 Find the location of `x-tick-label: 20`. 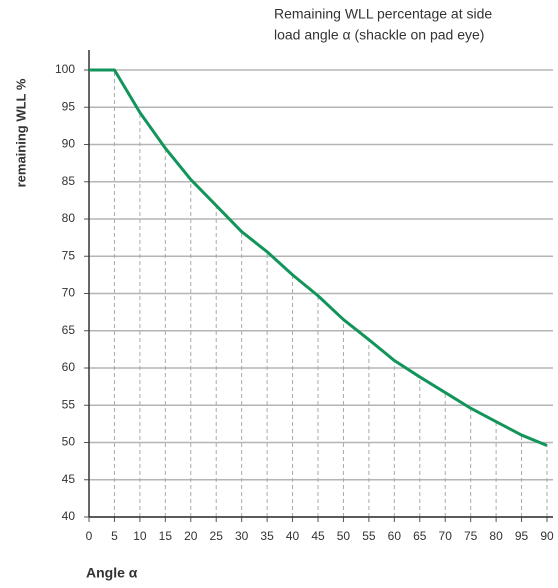

x-tick-label: 20 is located at coordinates (191, 536).